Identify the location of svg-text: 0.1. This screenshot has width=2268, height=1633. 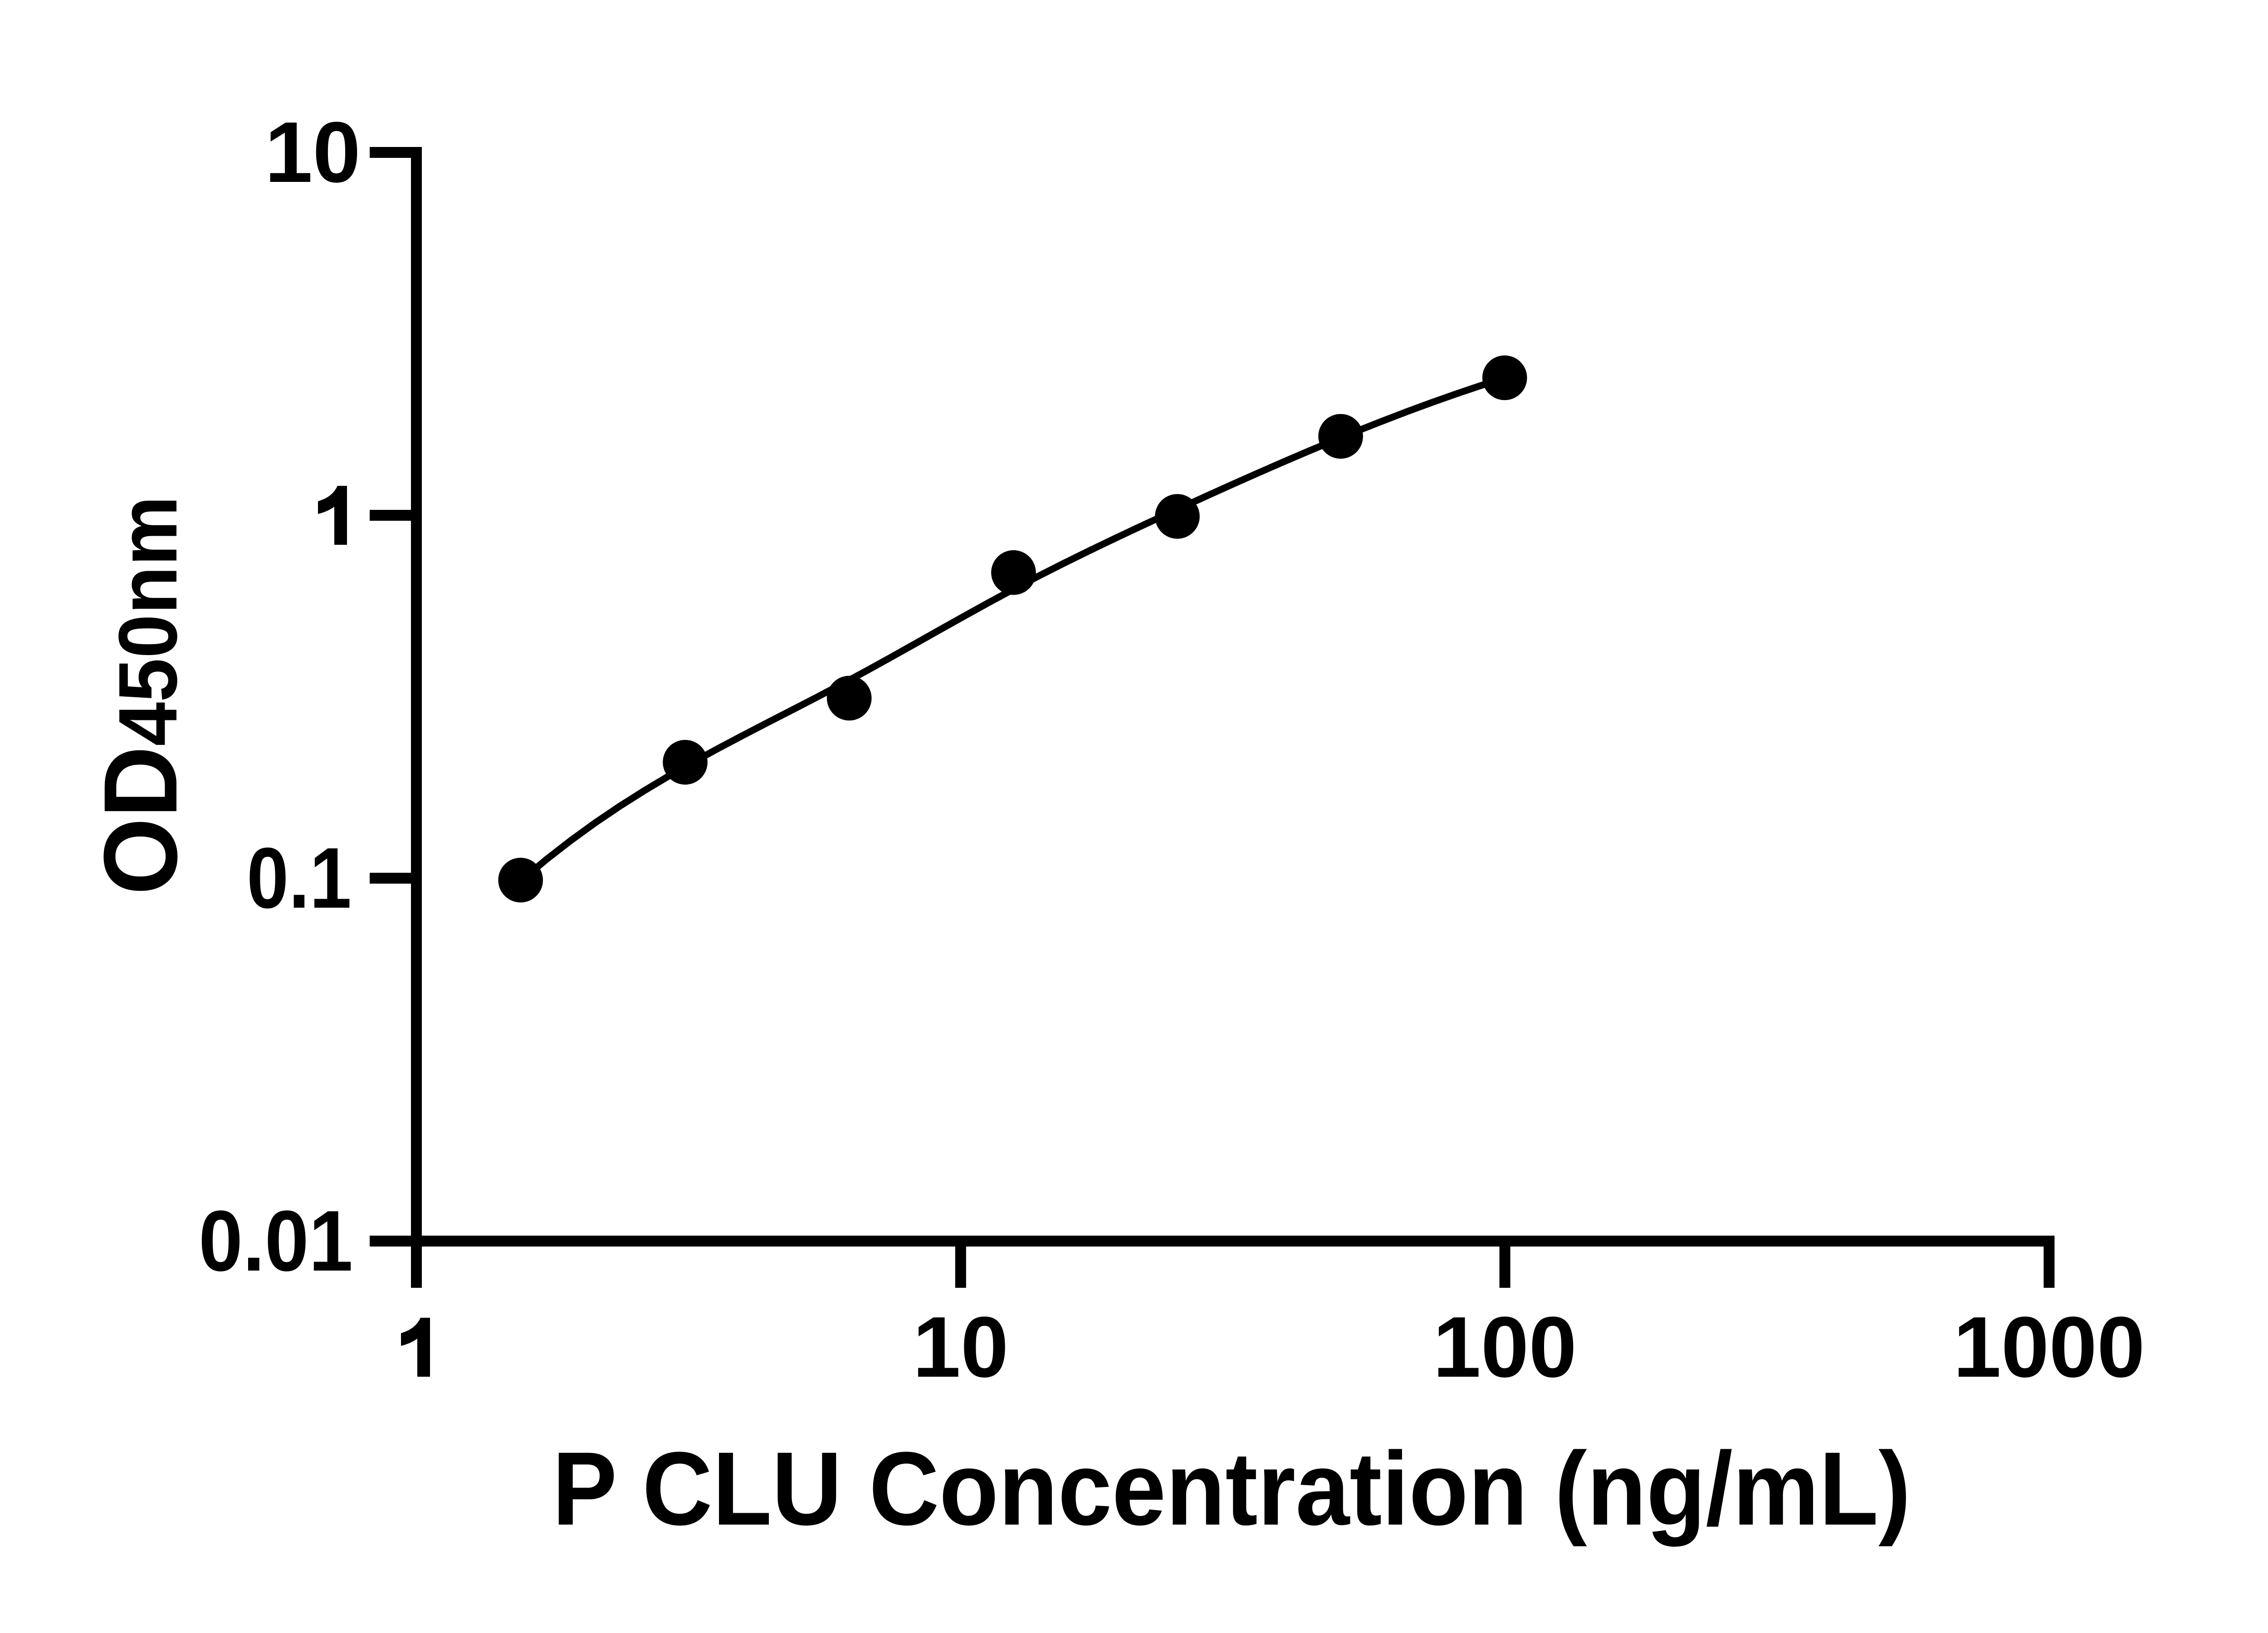
(299, 878).